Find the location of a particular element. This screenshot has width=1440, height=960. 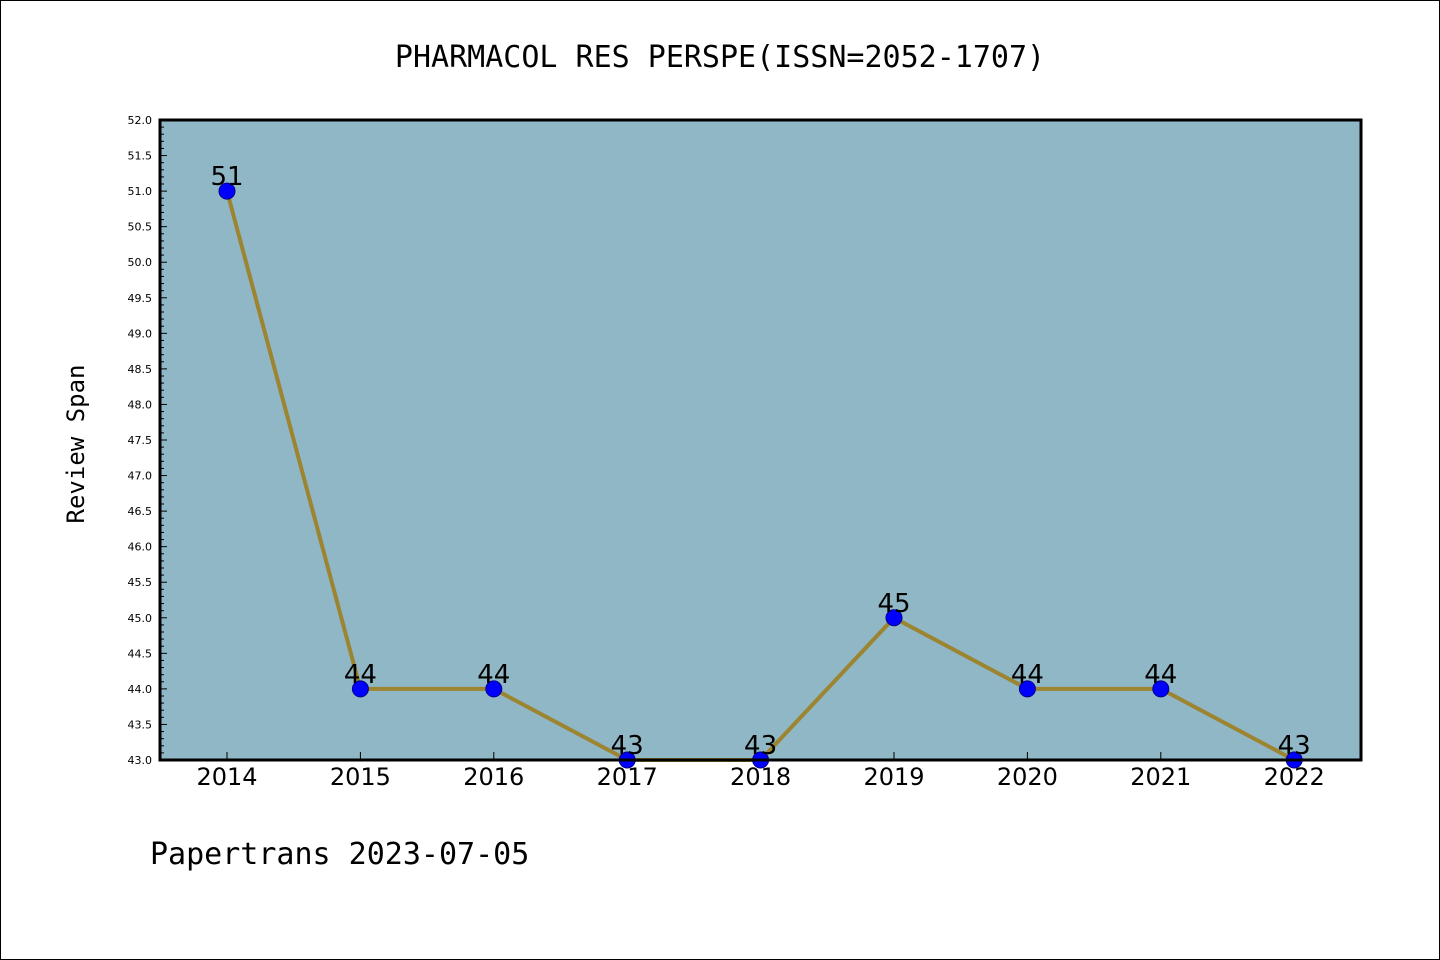

data-label: 45 is located at coordinates (893, 604).